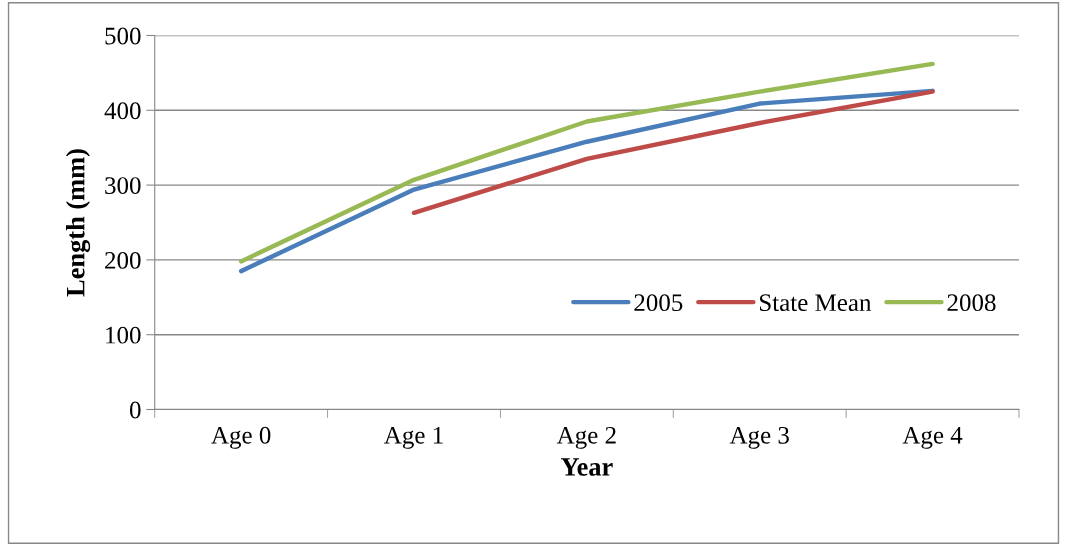 This screenshot has height=546, width=1067. I want to click on legend-label: 2008, so click(971, 303).